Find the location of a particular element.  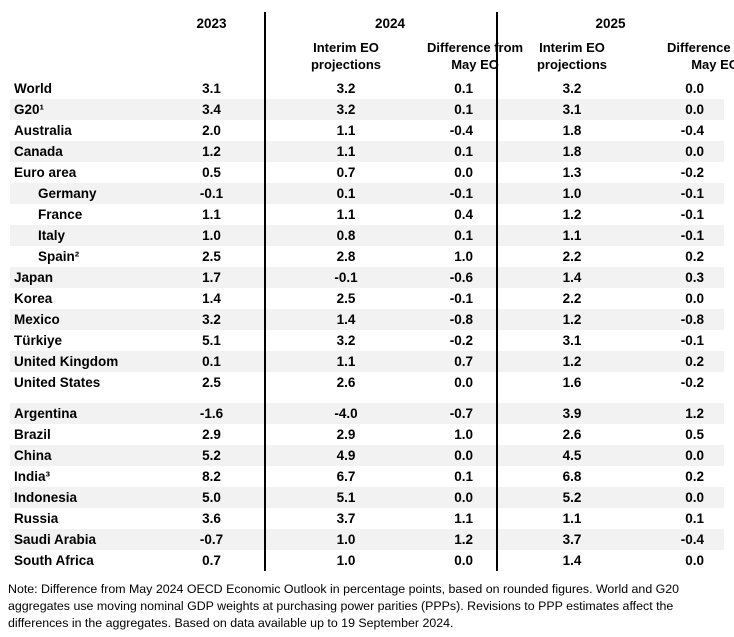

value-cell-2024_interim_eo: 1.0 is located at coordinates (346, 560).